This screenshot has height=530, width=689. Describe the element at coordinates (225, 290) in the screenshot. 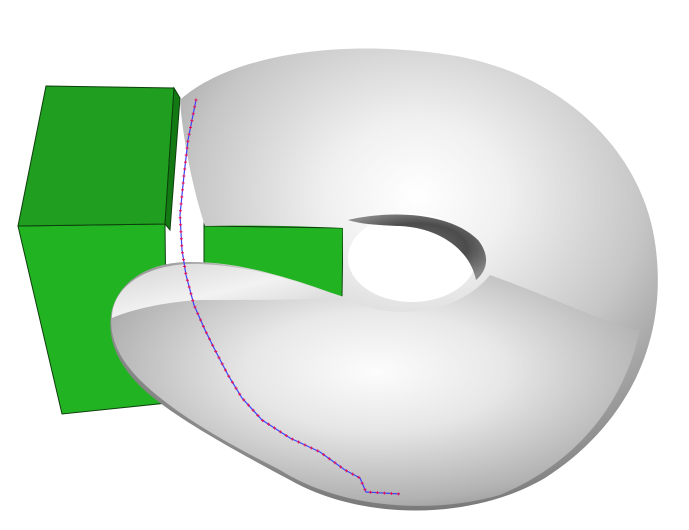

I see `torus-tube-end` at that location.